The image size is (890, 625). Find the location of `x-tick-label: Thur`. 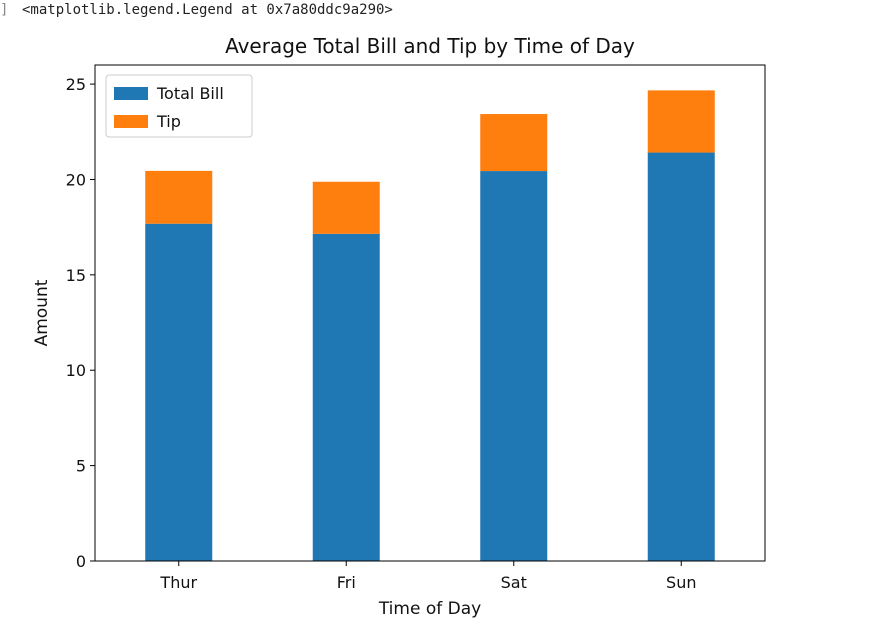

x-tick-label: Thur is located at coordinates (178, 582).